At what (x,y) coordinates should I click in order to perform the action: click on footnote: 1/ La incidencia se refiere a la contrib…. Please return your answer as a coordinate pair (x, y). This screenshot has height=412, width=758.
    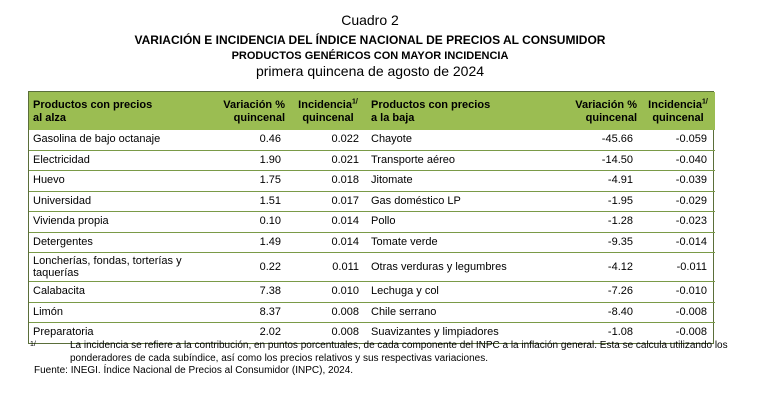
    Looking at the image, I should click on (380, 352).